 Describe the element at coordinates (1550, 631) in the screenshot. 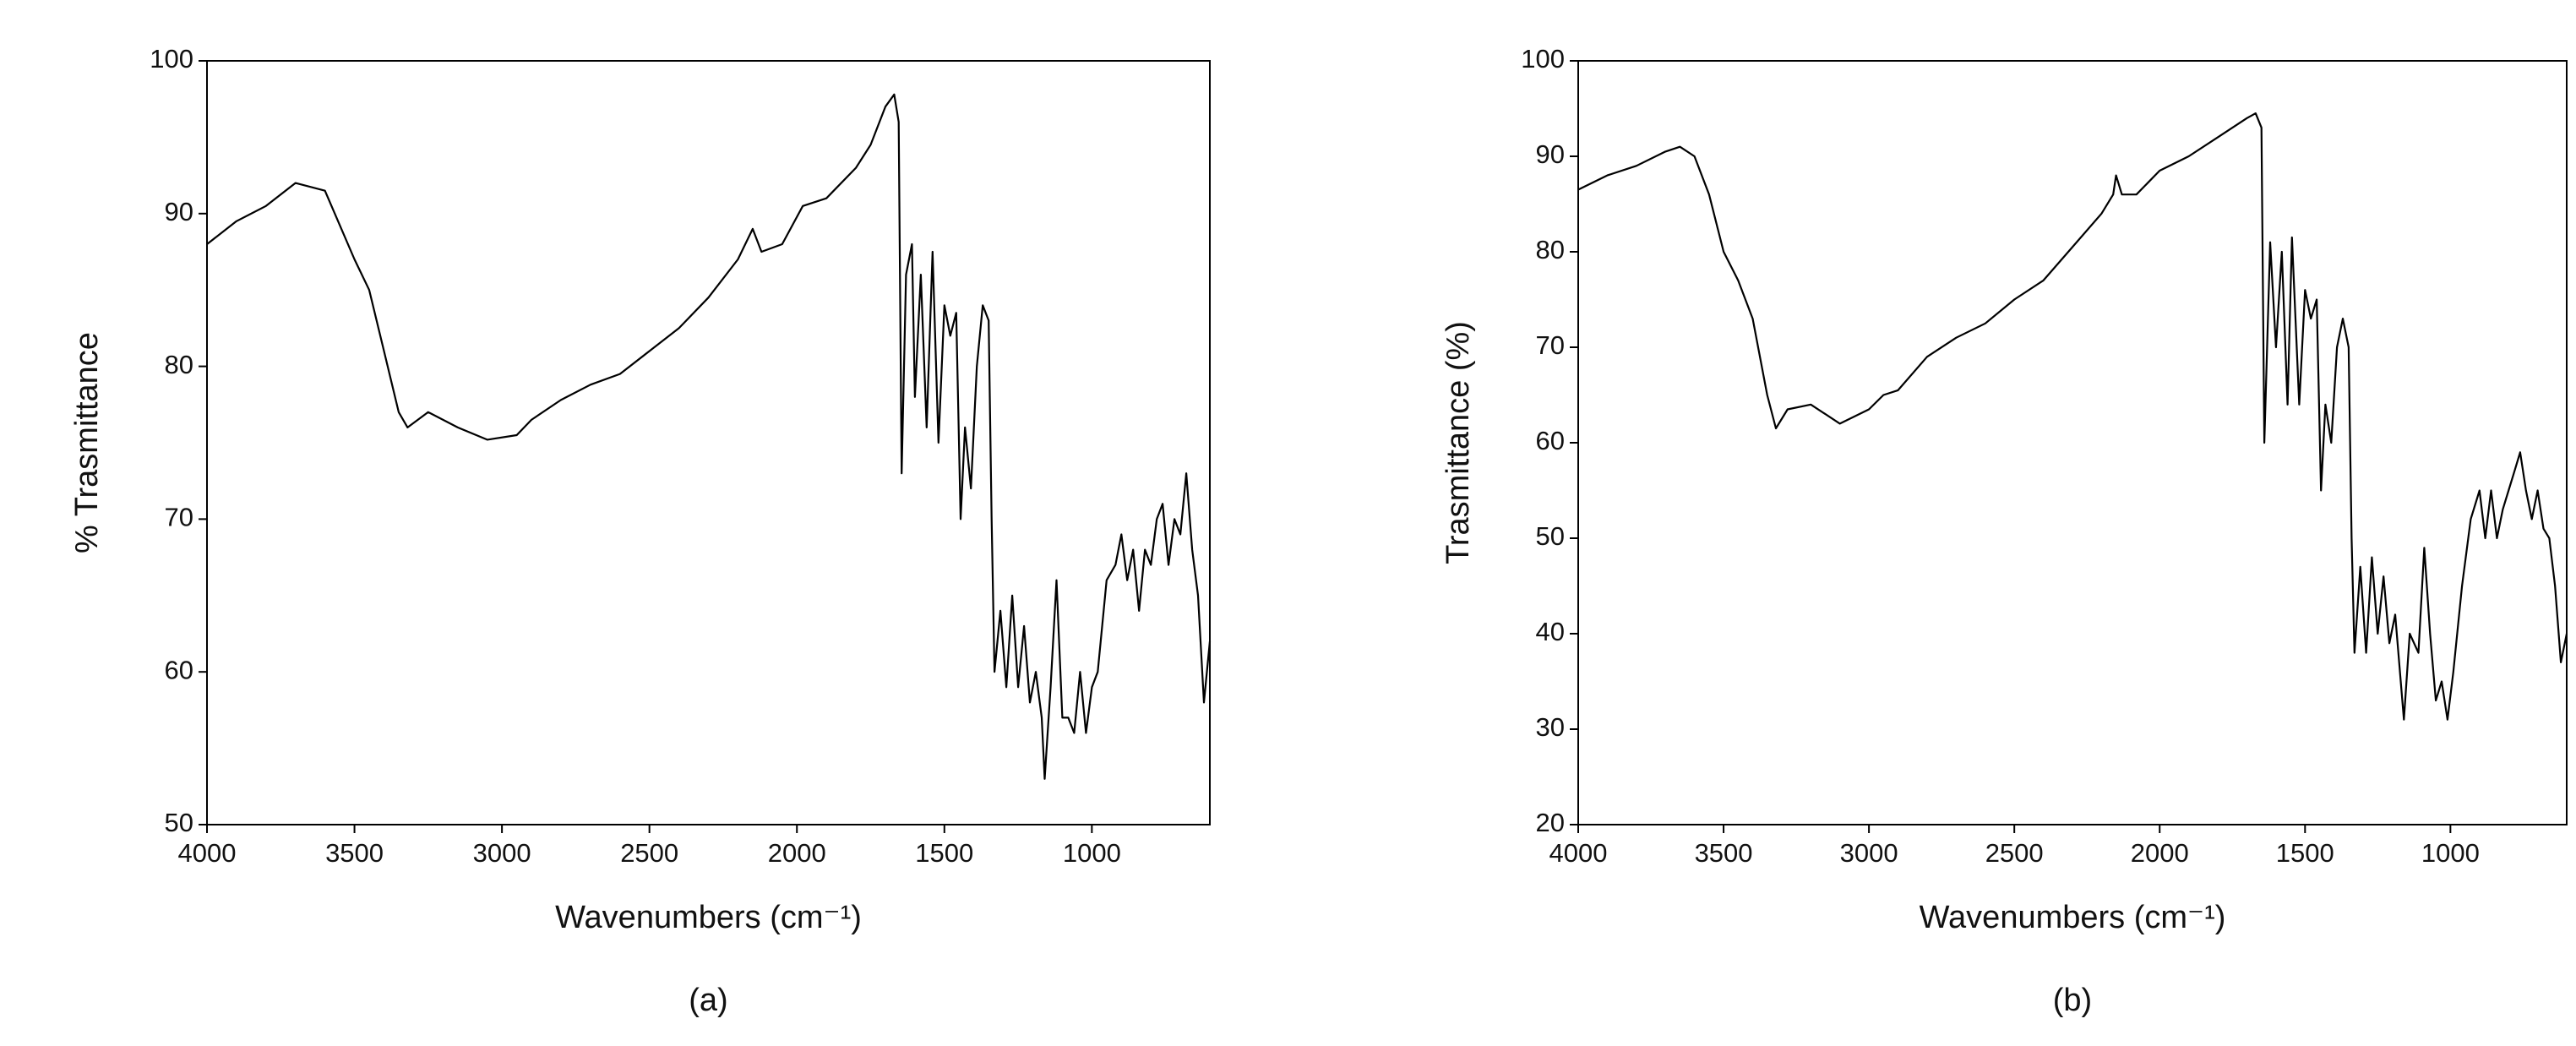

I see `y-tick-label: 40` at that location.